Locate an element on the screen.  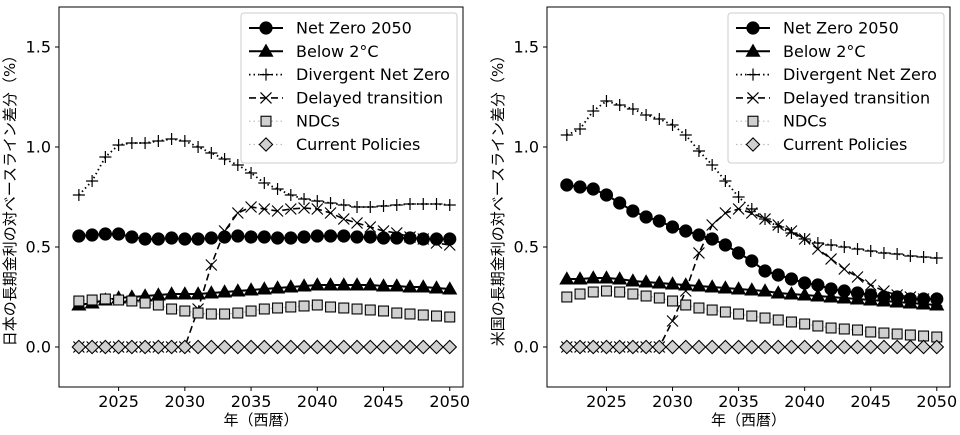
chart1-y-axis-label: 米国の長期金利の対ベースライン差分（%） is located at coordinates (498, 197).